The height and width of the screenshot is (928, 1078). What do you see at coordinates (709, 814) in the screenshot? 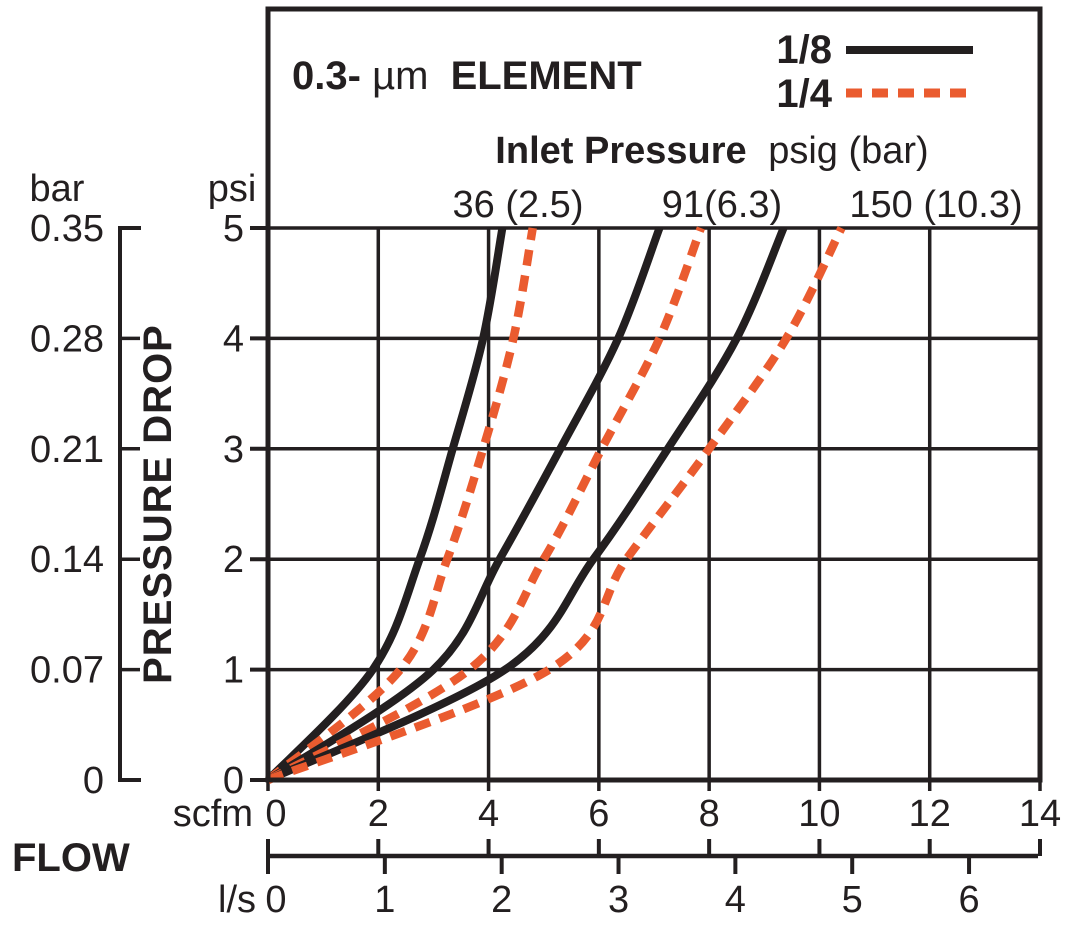
I see `scfm-tick-label-8: 8` at bounding box center [709, 814].